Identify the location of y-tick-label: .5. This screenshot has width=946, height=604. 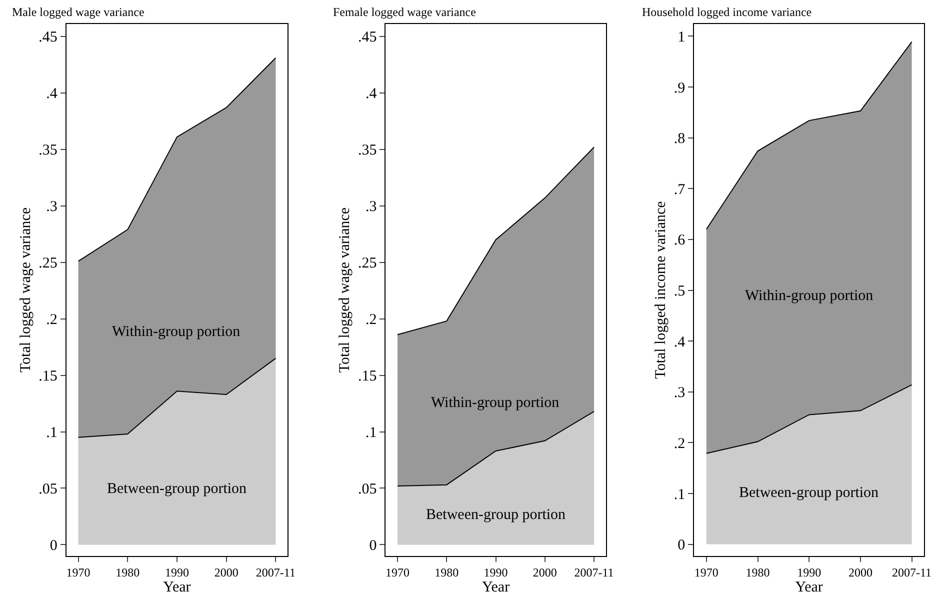
(680, 292).